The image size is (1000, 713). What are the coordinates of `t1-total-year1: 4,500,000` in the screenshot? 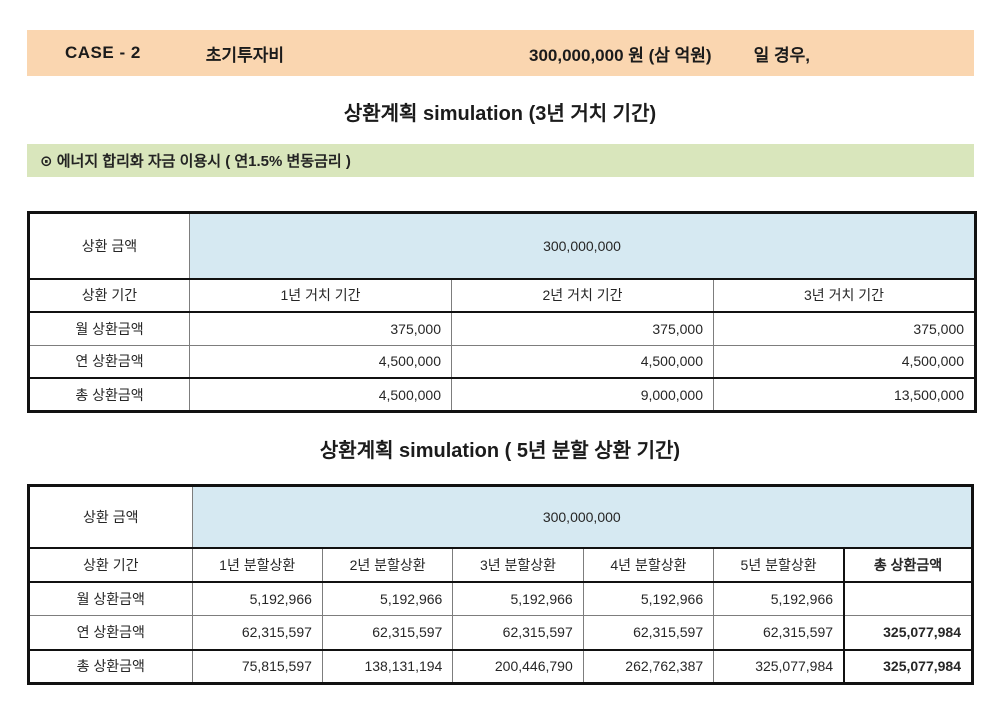 It's located at (320, 395).